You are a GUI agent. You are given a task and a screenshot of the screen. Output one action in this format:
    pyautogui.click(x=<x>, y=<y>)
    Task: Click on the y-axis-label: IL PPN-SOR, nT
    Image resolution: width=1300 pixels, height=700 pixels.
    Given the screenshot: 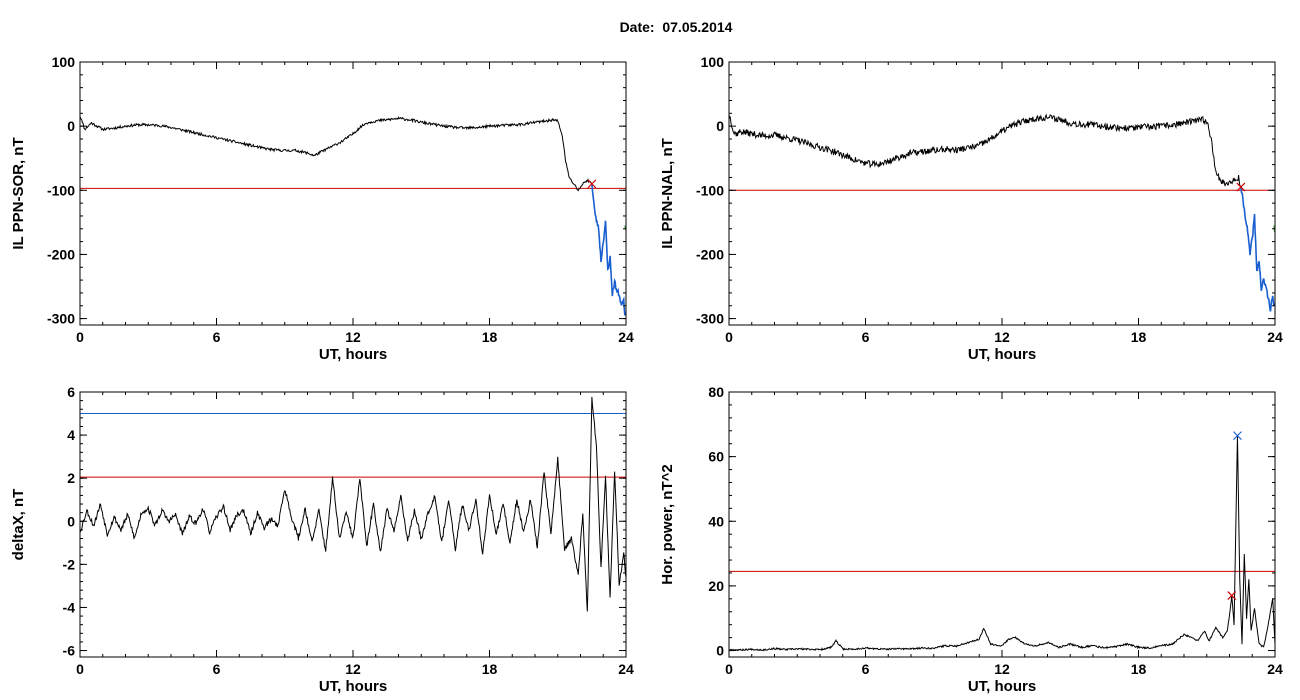 What is the action you would take?
    pyautogui.click(x=18, y=193)
    